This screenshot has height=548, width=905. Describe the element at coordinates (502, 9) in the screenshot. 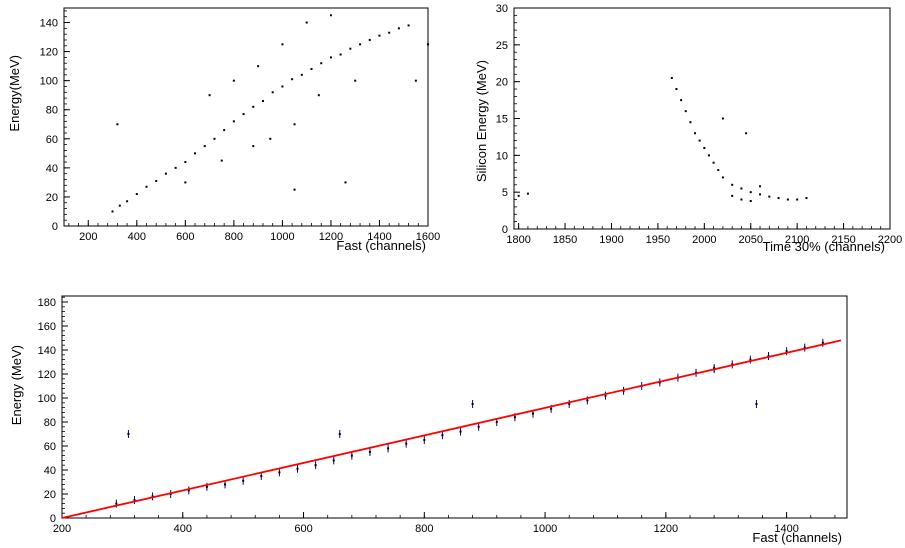

I see `y-tick-label: 30` at that location.